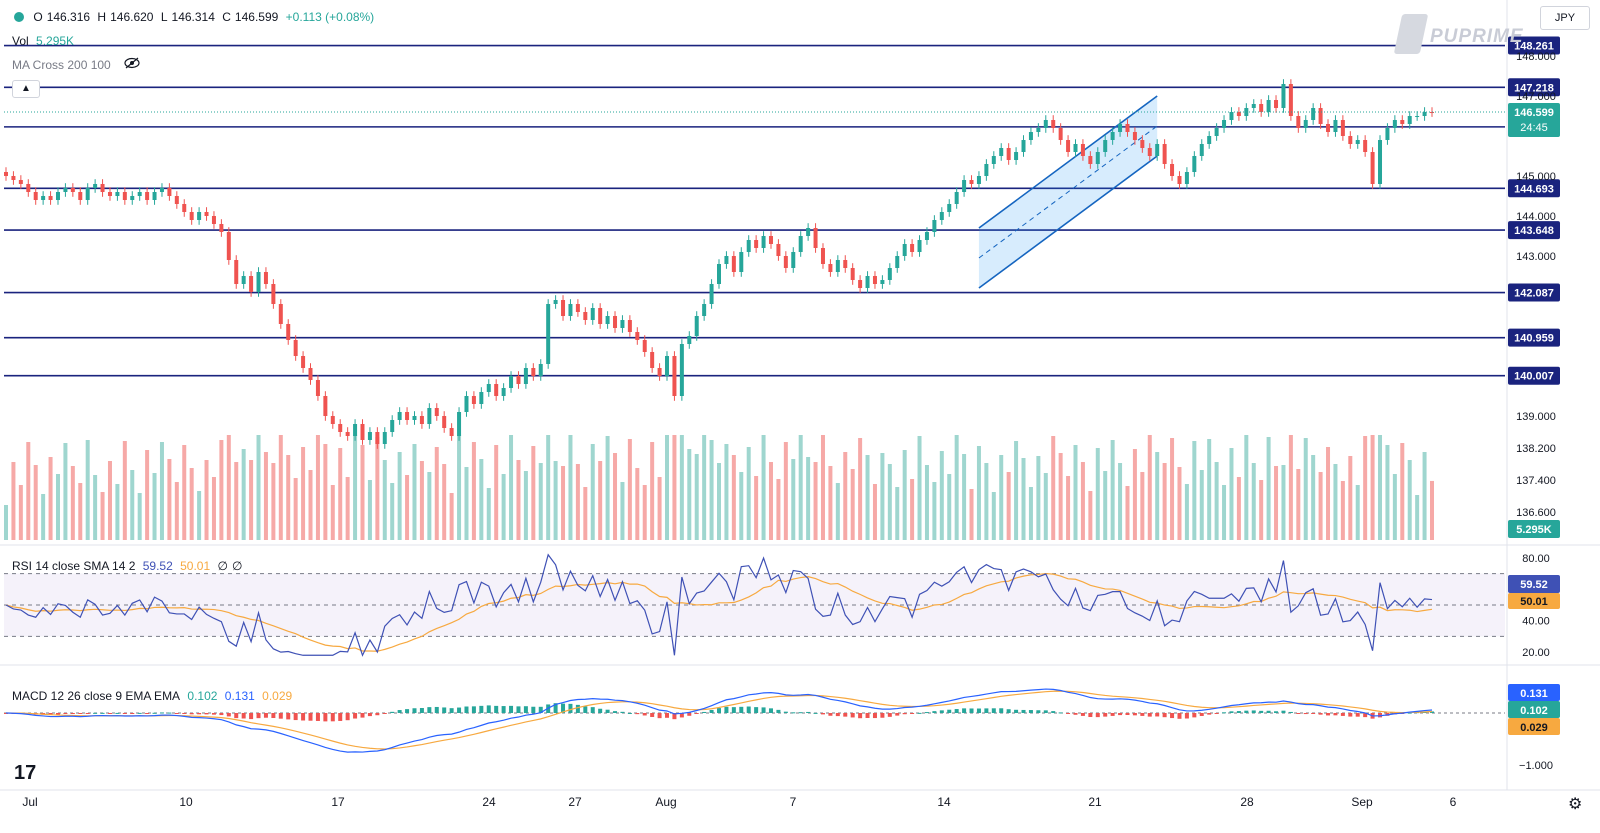 The image size is (1600, 833). I want to click on eye-off-icon, so click(132, 64).